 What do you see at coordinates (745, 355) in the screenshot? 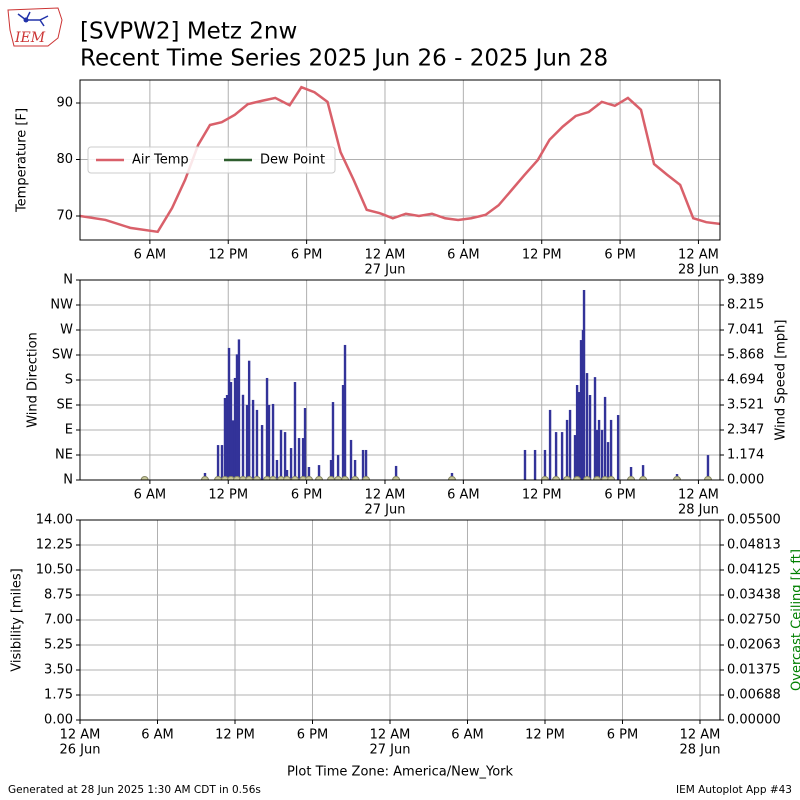
I see `y2-tick-label: 5.868` at bounding box center [745, 355].